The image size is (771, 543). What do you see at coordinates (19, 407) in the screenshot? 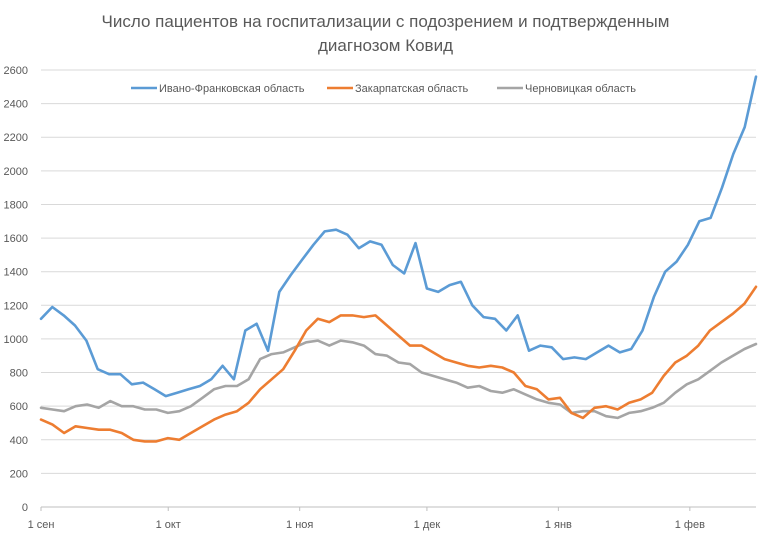
I see `y-tick-label: 600` at bounding box center [19, 407].